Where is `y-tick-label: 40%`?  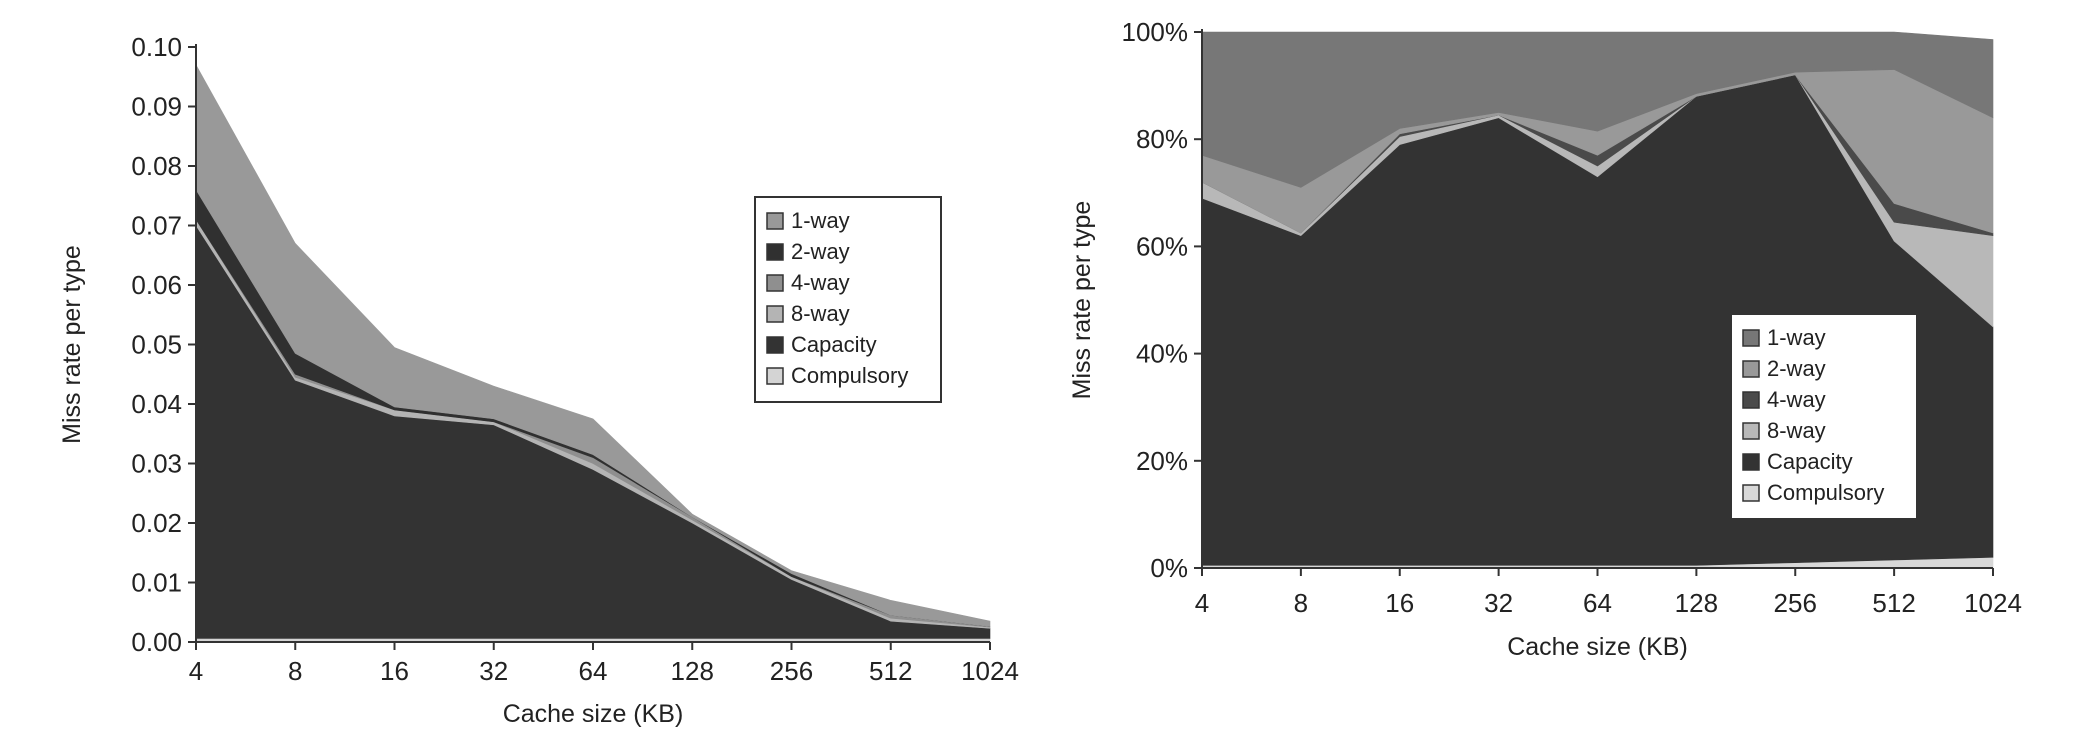 y-tick-label: 40% is located at coordinates (1162, 354).